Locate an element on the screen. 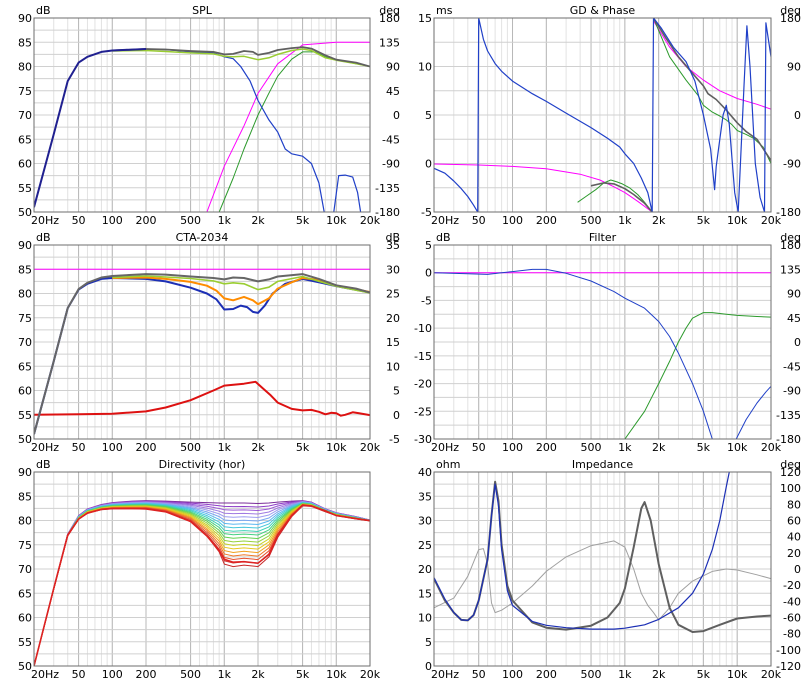  y-tick-label: 50 is located at coordinates (25, 439).